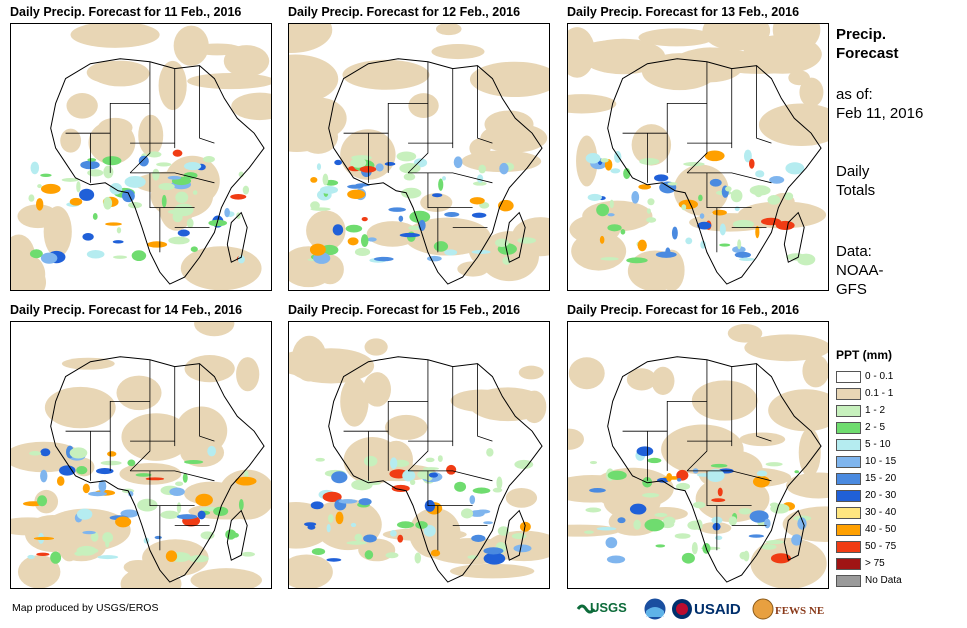 The image size is (967, 628). What do you see at coordinates (860, 270) in the screenshot?
I see `data-source: Data: NOAA- GFS` at bounding box center [860, 270].